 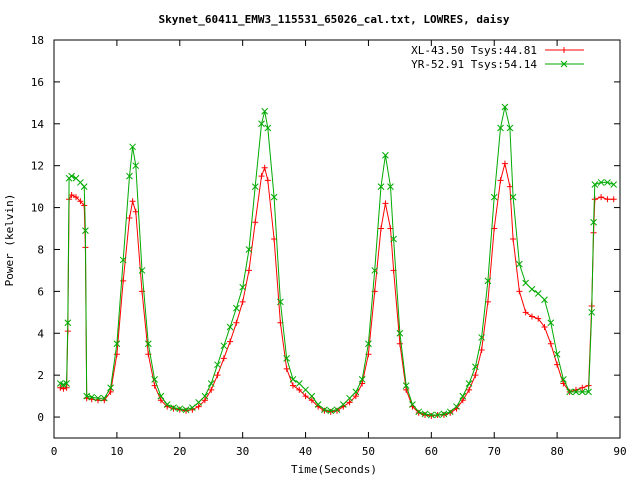 What do you see at coordinates (305, 451) in the screenshot?
I see `x-tick-label: 40` at bounding box center [305, 451].